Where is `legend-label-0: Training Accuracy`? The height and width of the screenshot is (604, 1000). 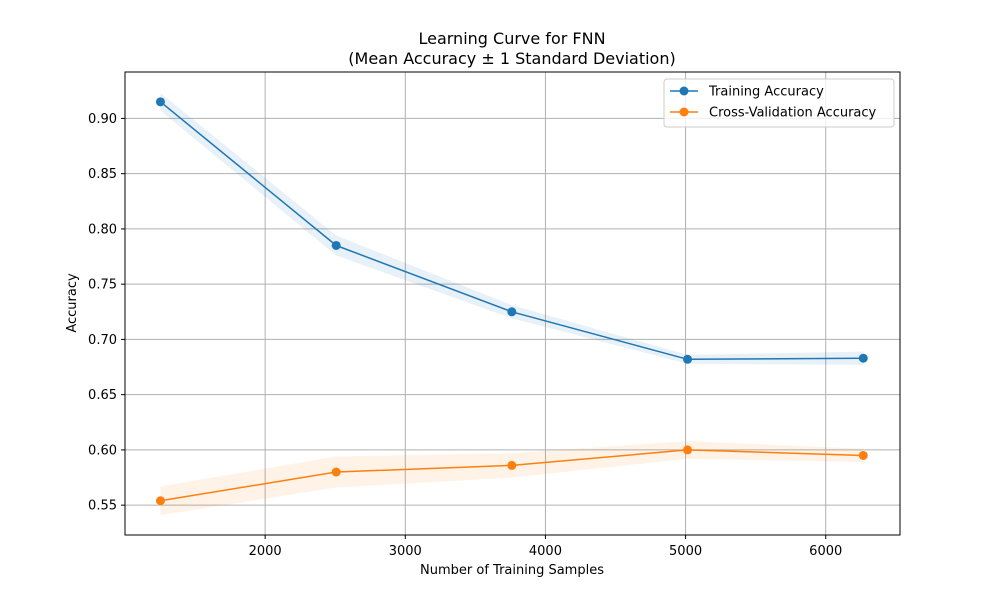 legend-label-0: Training Accuracy is located at coordinates (766, 92).